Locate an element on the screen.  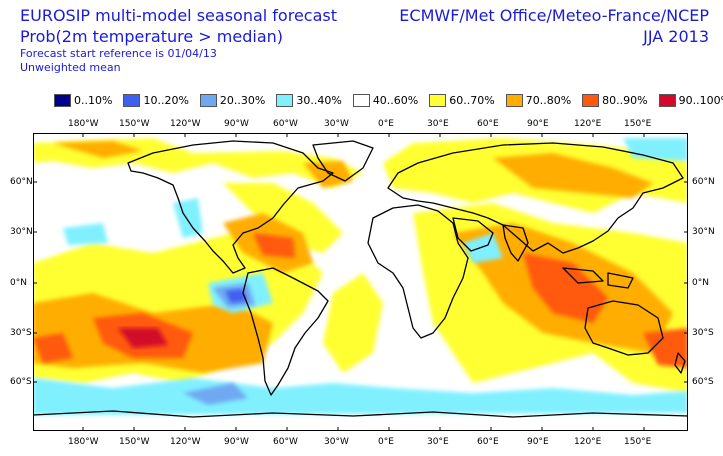
lon-label-top: 150°W is located at coordinates (134, 124).